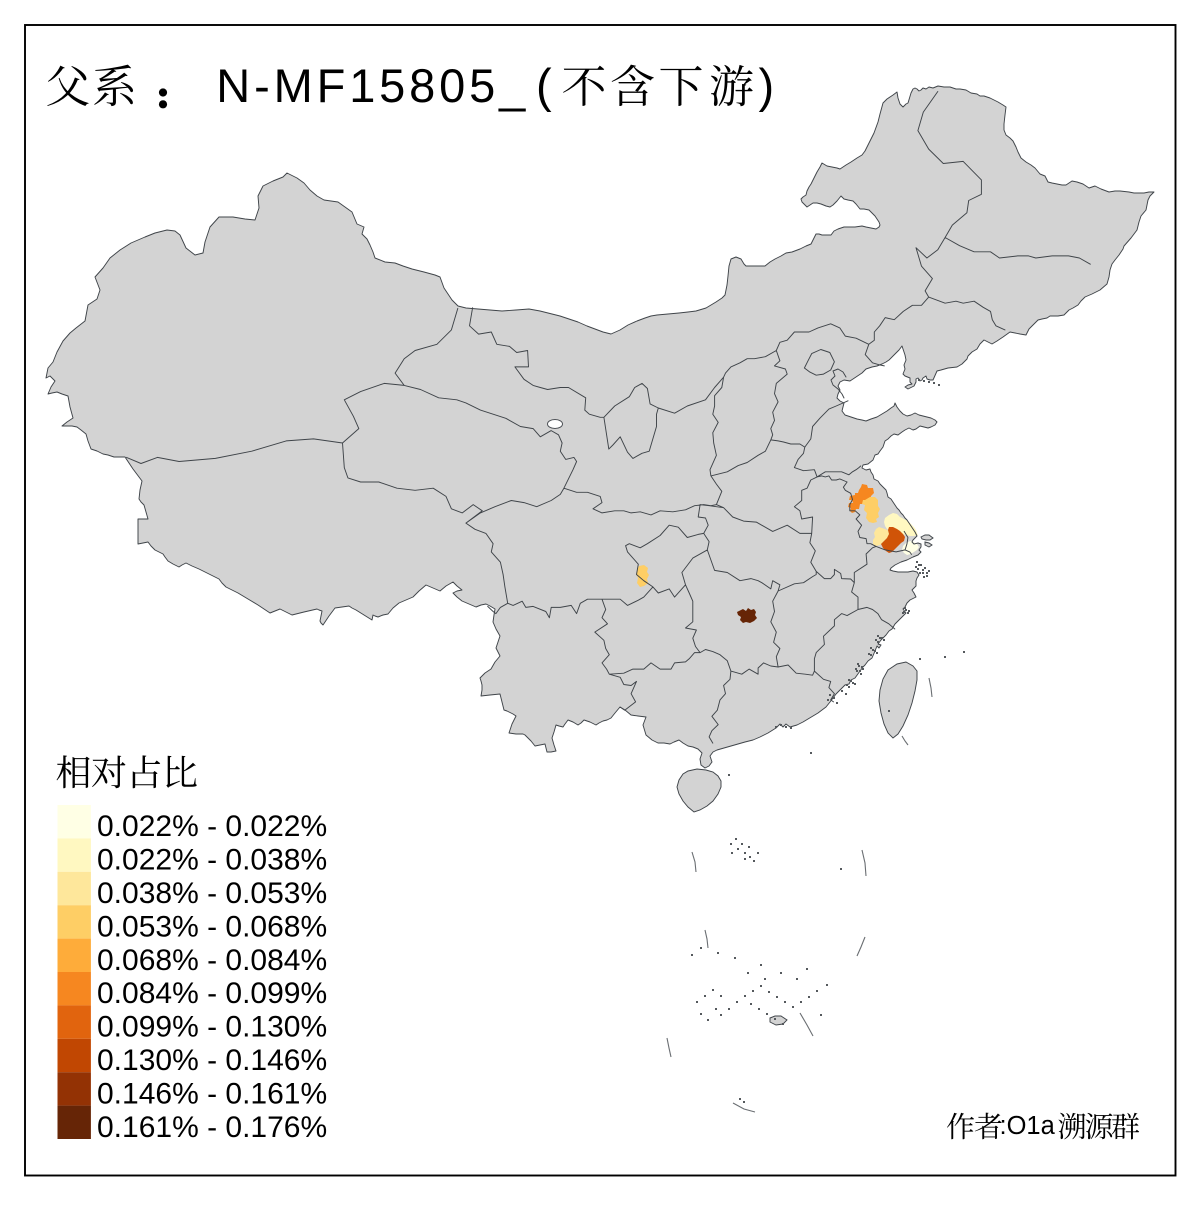 The image size is (1200, 1205). What do you see at coordinates (212, 860) in the screenshot?
I see `svg-text: 0.022% - 0.038%` at bounding box center [212, 860].